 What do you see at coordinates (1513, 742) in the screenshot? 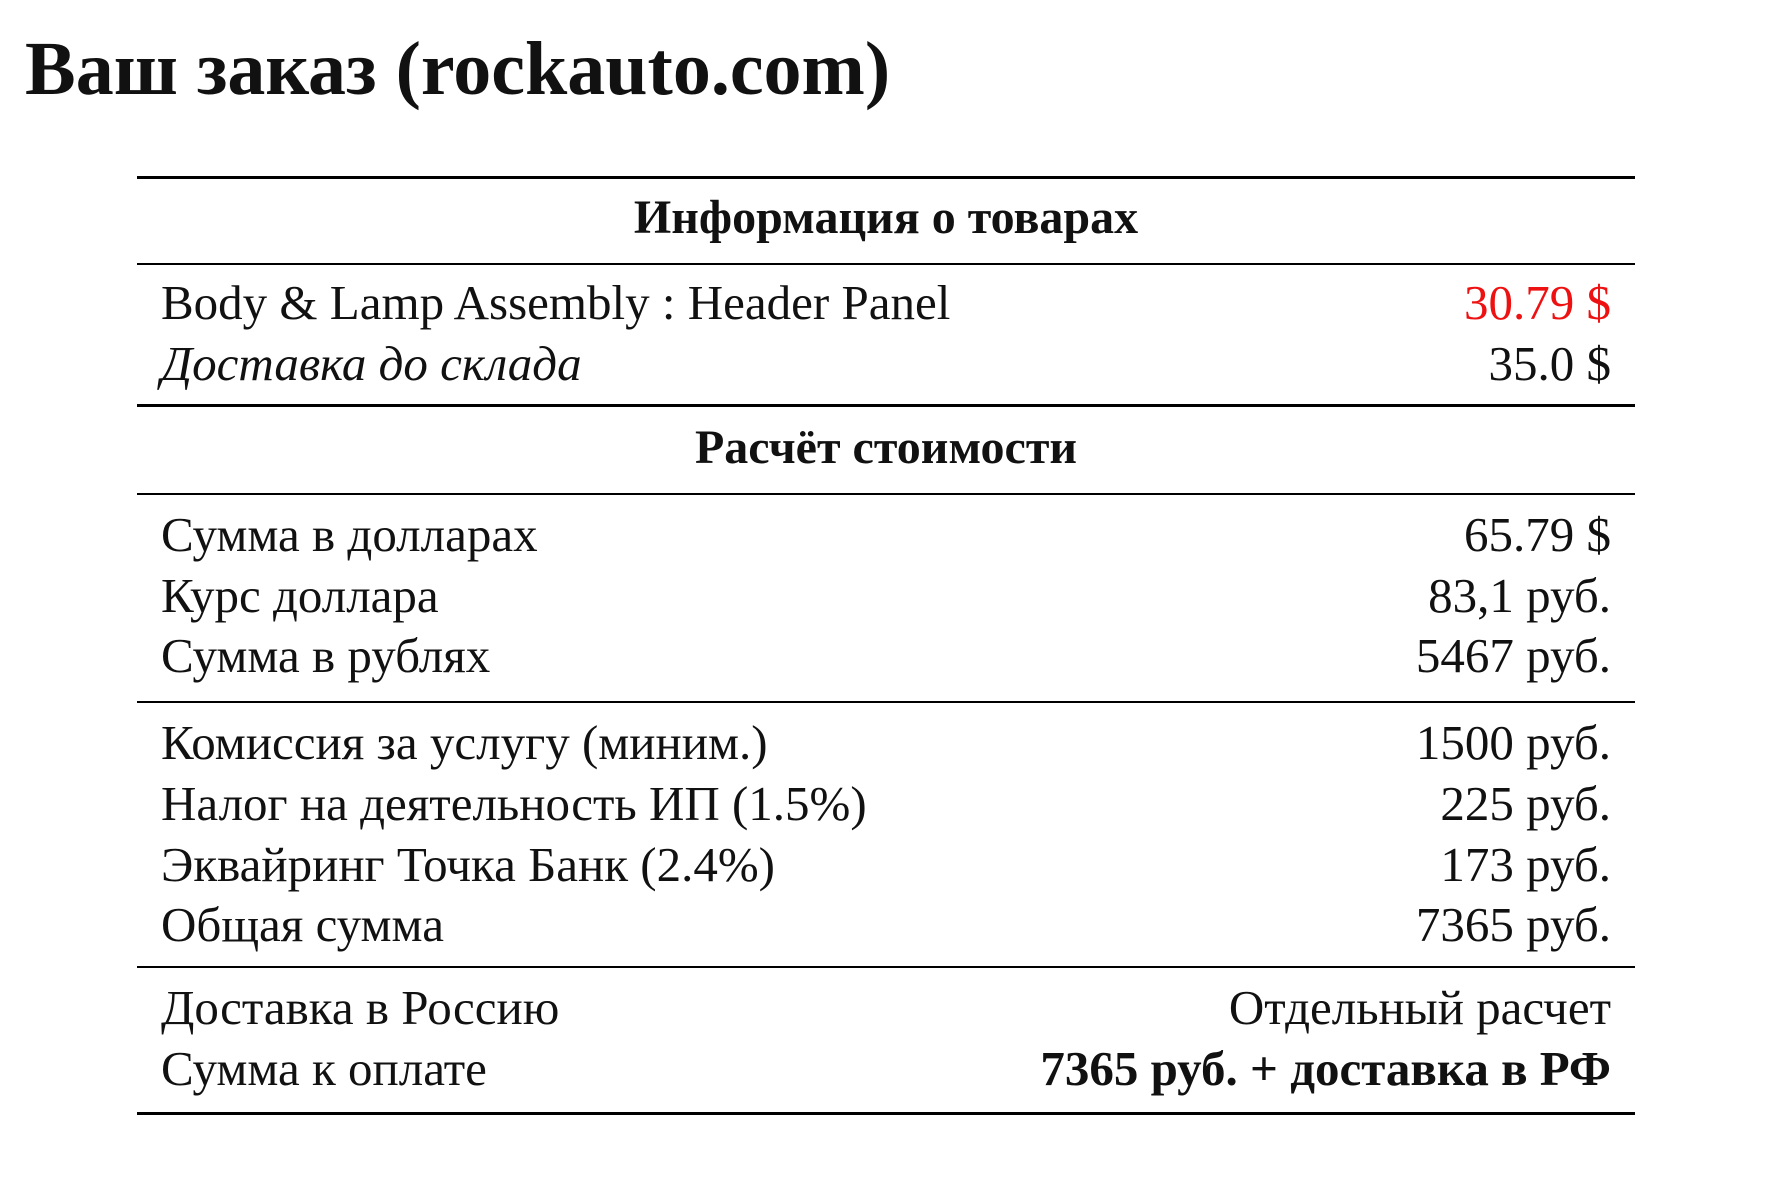
I see `row-value: 1500 руб.` at bounding box center [1513, 742].